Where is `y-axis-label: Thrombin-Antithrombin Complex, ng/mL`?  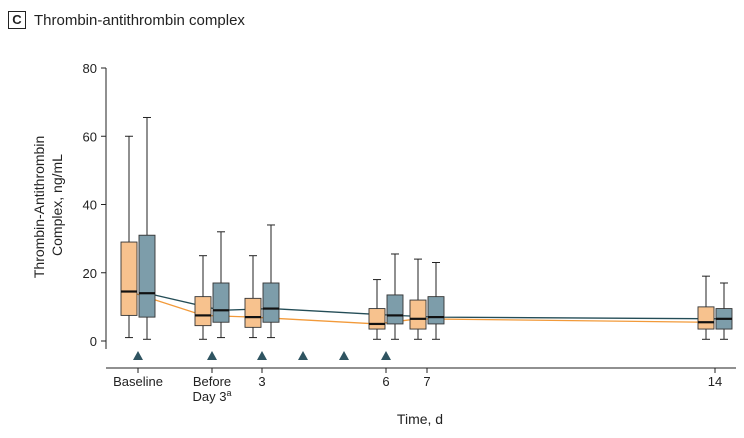 y-axis-label: Thrombin-Antithrombin Complex, ng/mL is located at coordinates (48, 205).